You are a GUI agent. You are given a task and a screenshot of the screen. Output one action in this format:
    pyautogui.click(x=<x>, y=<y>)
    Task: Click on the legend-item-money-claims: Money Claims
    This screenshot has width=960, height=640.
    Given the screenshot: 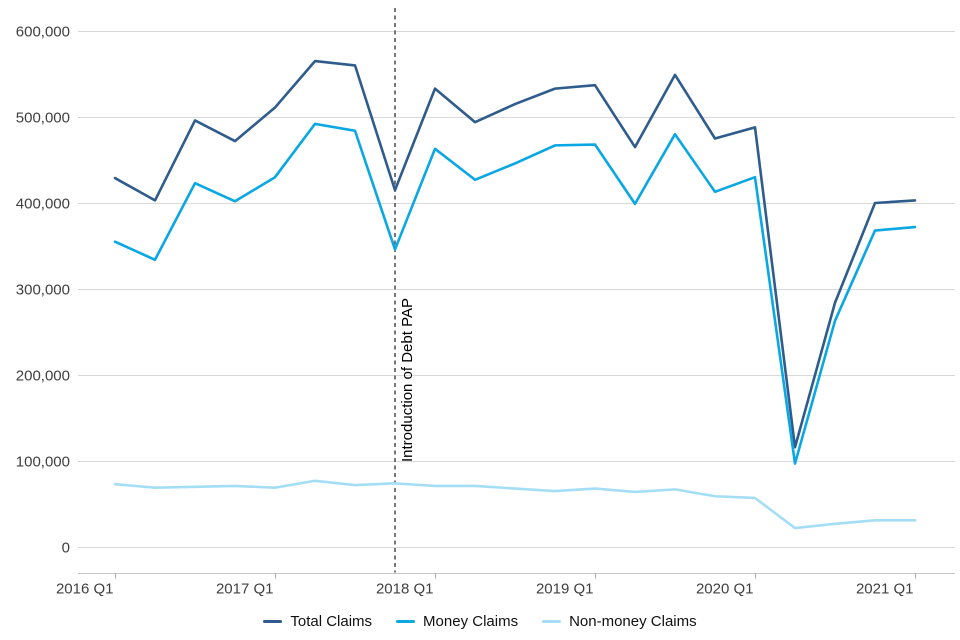 What is the action you would take?
    pyautogui.click(x=457, y=621)
    